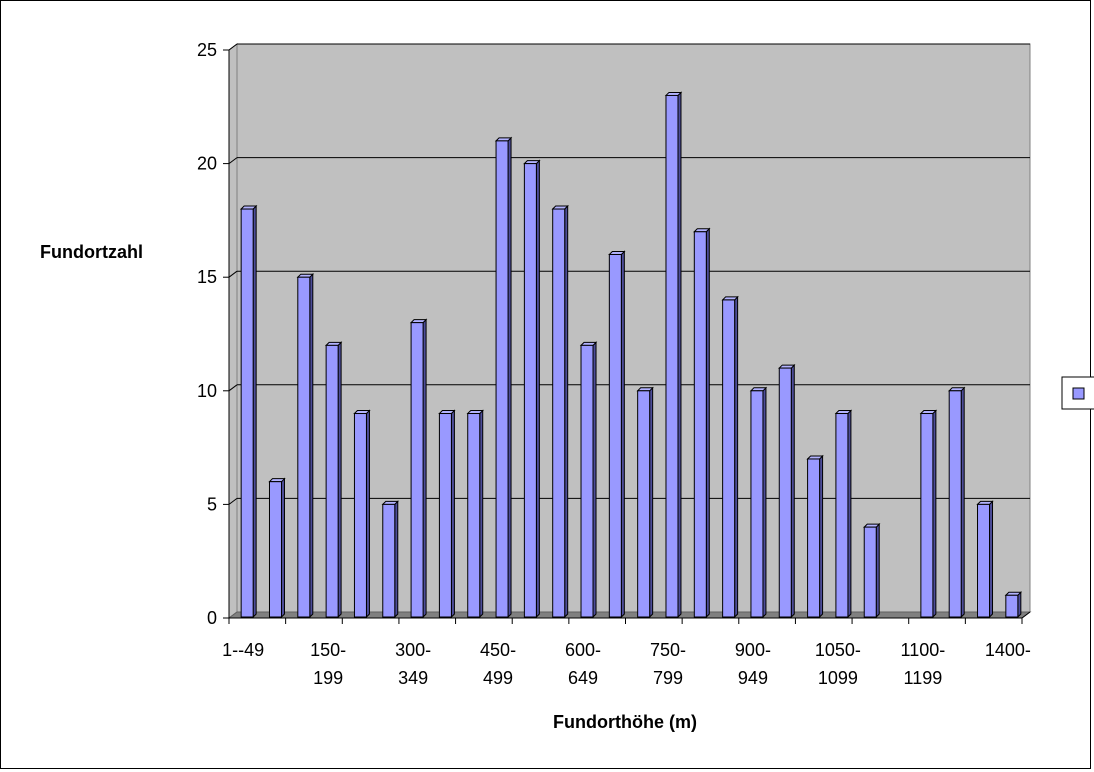 This screenshot has height=772, width=1094. What do you see at coordinates (583, 678) in the screenshot?
I see `x-tick-label-line2: 649` at bounding box center [583, 678].